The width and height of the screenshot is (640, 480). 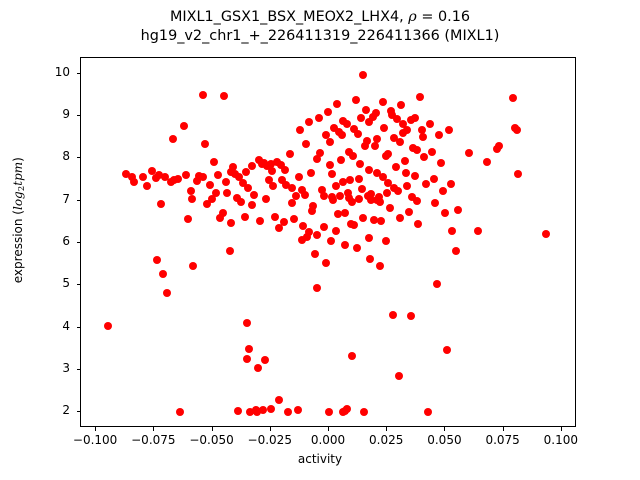 I want to click on x-axis-label: activity, so click(x=320, y=459).